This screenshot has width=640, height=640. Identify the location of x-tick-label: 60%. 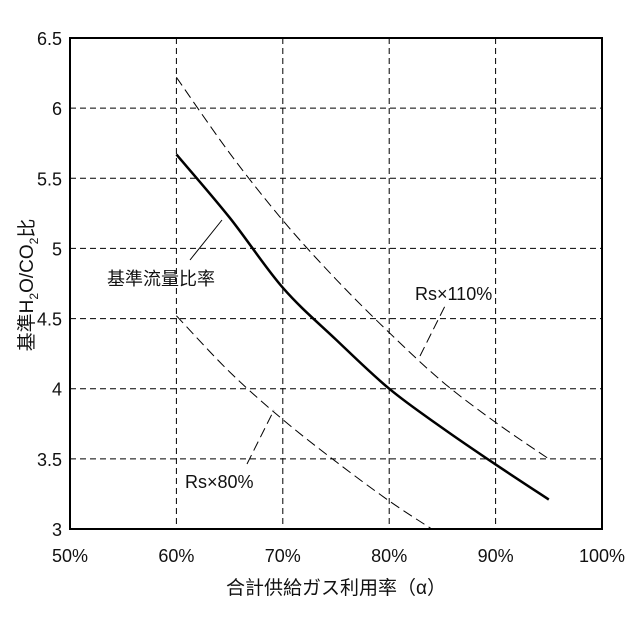
(176, 556).